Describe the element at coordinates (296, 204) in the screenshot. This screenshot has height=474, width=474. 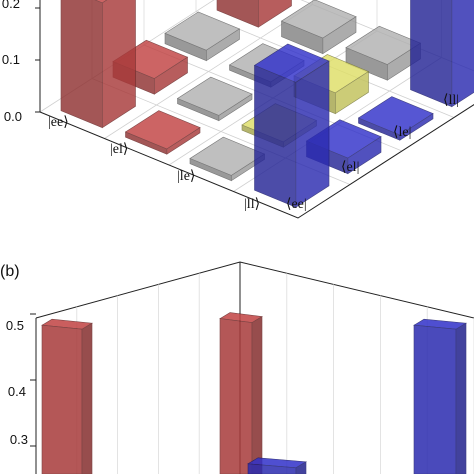
I see `col-label-ee: ⟨ee|` at that location.